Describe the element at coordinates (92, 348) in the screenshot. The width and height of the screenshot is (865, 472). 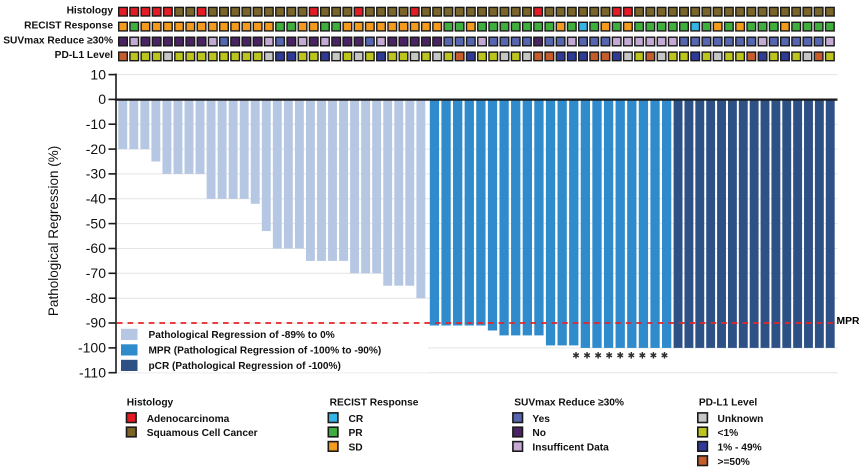
I see `svg-text: -100` at that location.